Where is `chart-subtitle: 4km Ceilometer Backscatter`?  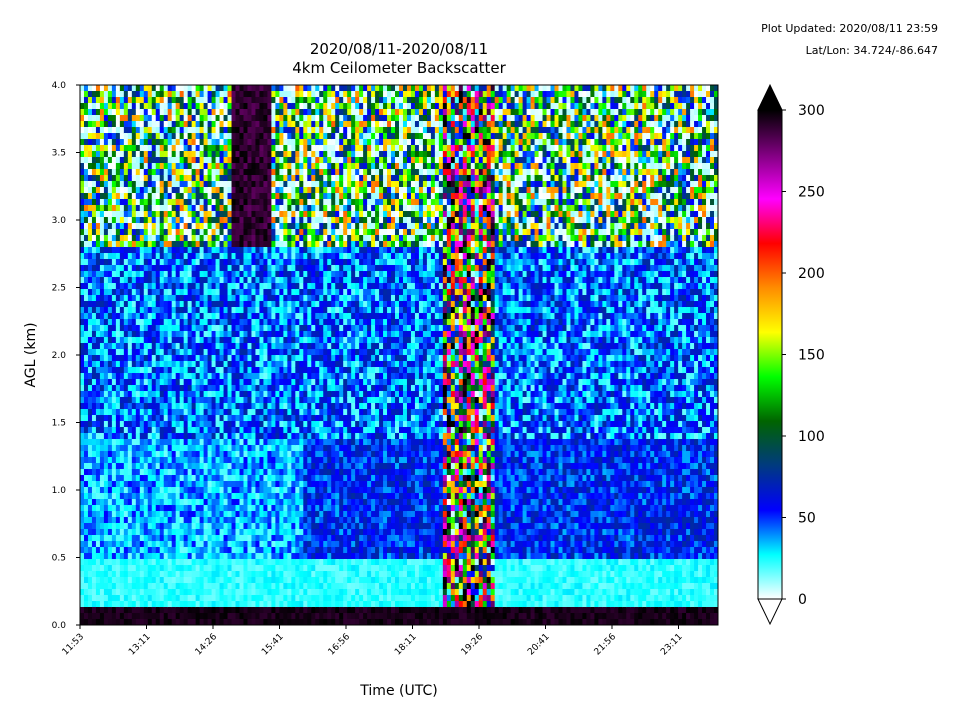 chart-subtitle: 4km Ceilometer Backscatter is located at coordinates (399, 68).